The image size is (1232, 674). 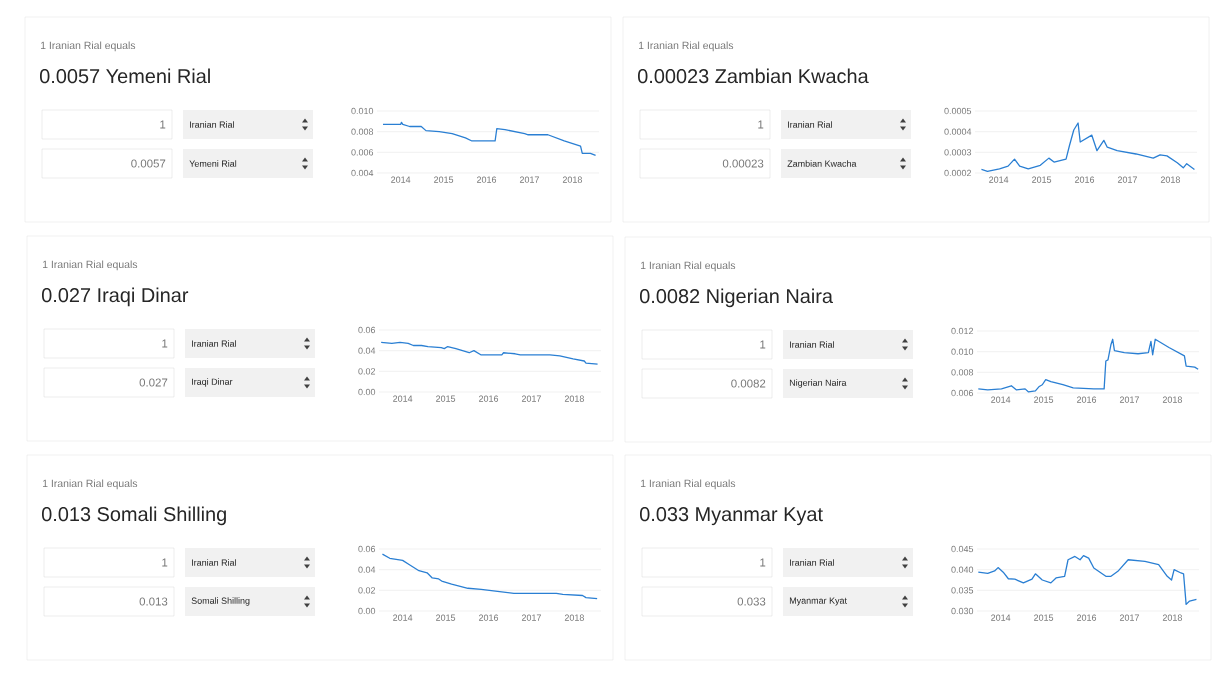 What do you see at coordinates (962, 331) in the screenshot?
I see `y-tick-label: 0.012` at bounding box center [962, 331].